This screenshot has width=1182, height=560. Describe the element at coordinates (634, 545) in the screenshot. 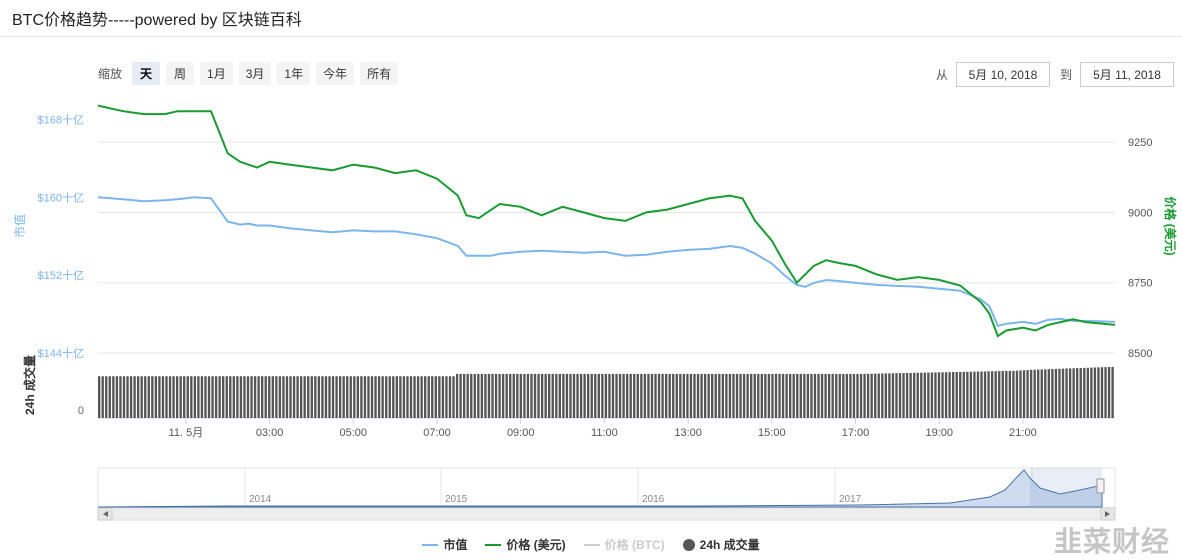

I see `legend-label: 价格 (BTC)` at that location.